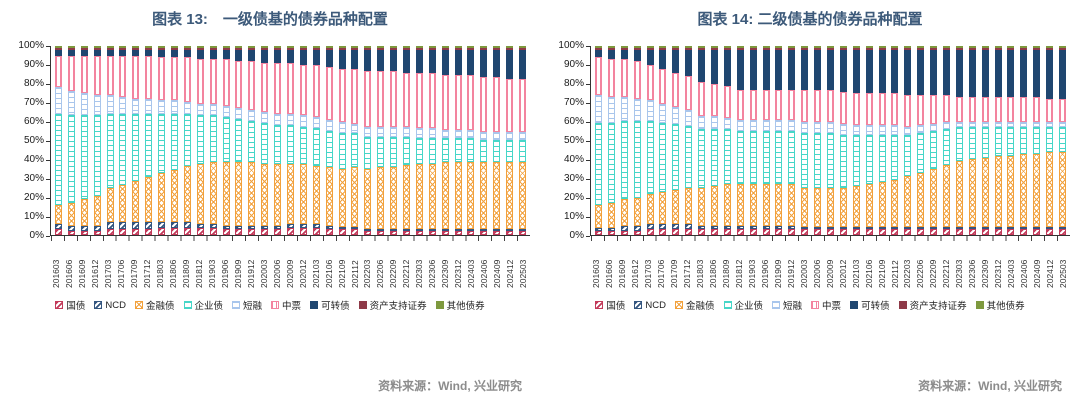  What do you see at coordinates (830, 238) in the screenshot?
I see `x-tick-marks` at bounding box center [830, 238].